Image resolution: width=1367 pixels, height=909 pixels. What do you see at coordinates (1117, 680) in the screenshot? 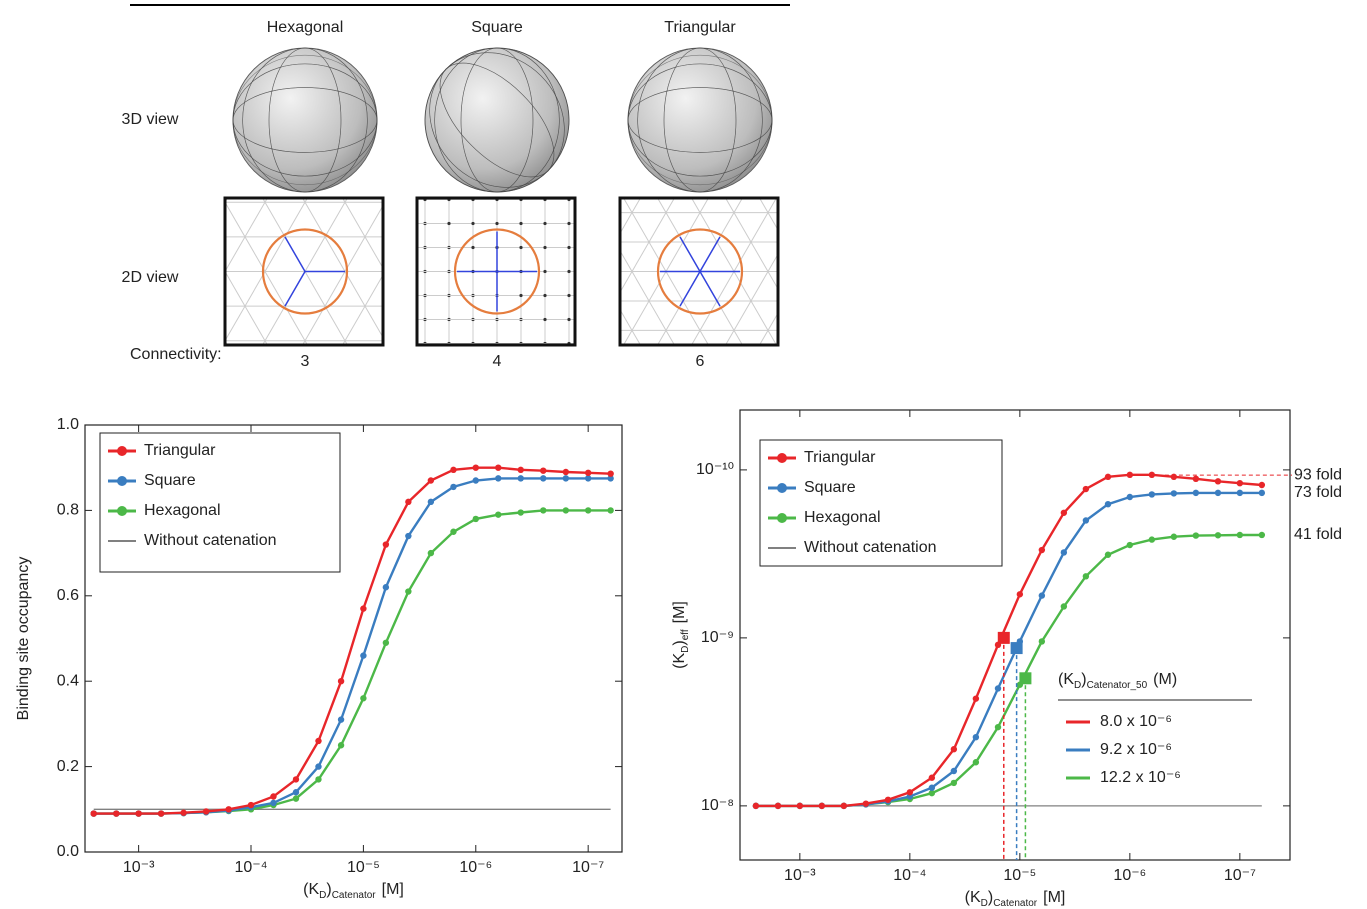
I see `inset-title: (KD)Catenator_50 (M)` at bounding box center [1117, 680].